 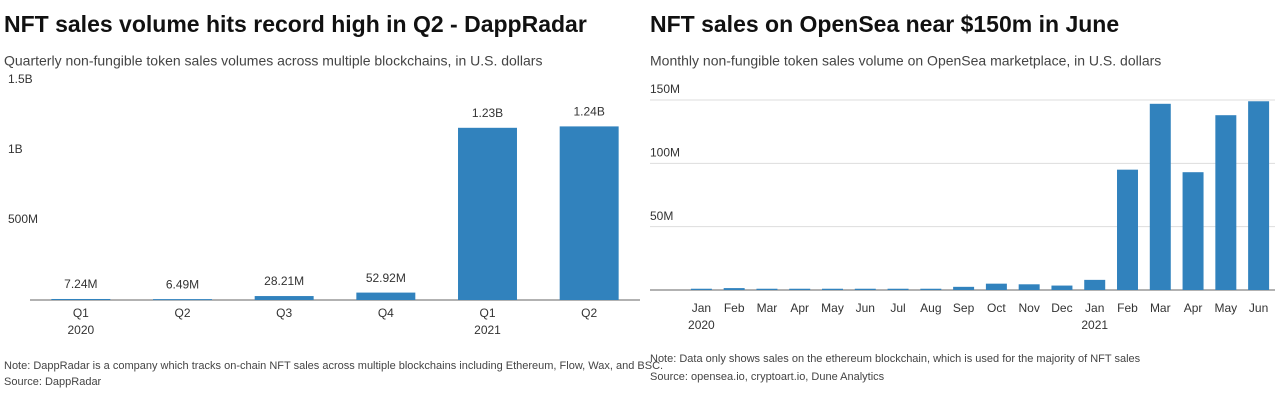 What do you see at coordinates (182, 284) in the screenshot?
I see `value-label: 6.49M` at bounding box center [182, 284].